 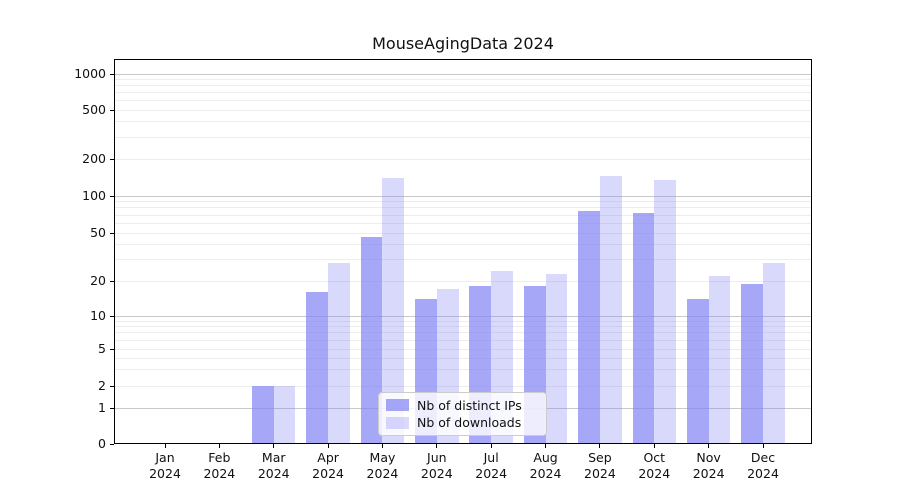 What do you see at coordinates (273, 465) in the screenshot?
I see `x-axis-tick-label: Mar 2024` at bounding box center [273, 465].